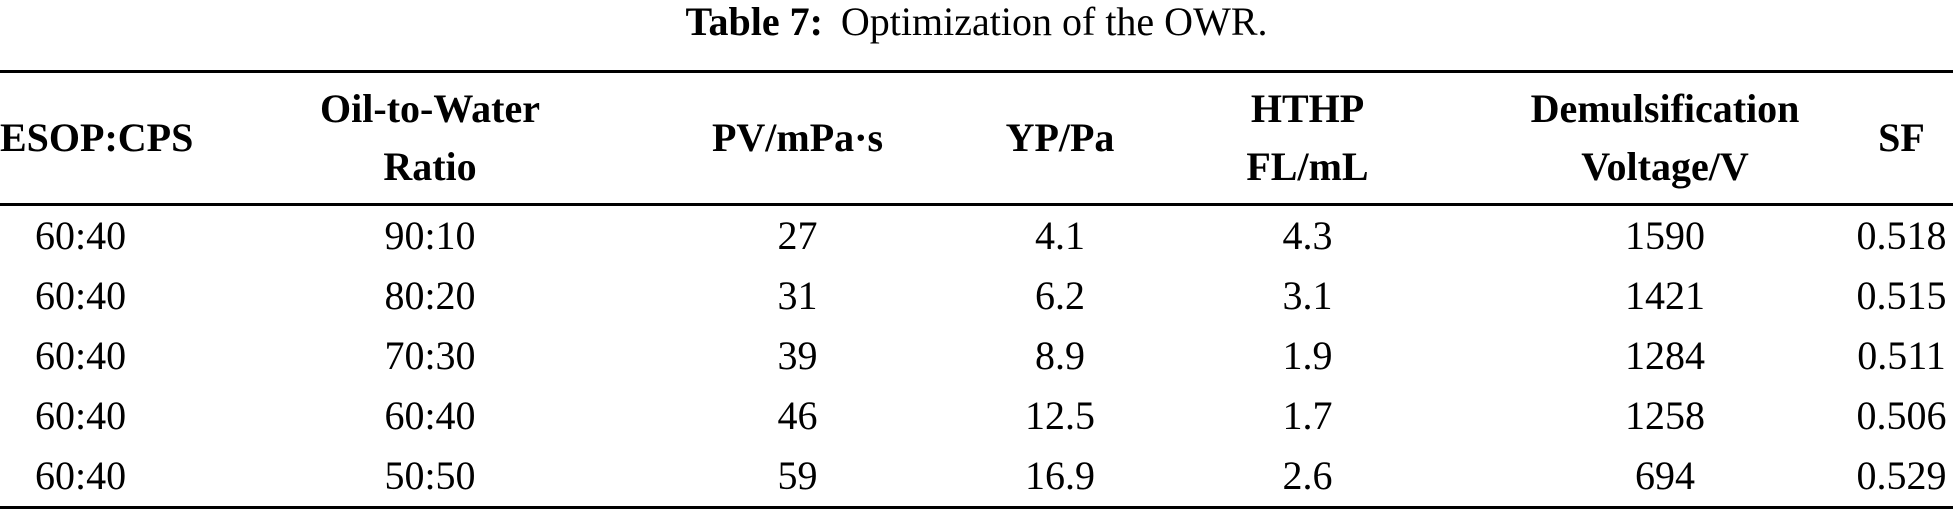  What do you see at coordinates (1901, 235) in the screenshot?
I see `cell-sf: 0.518` at bounding box center [1901, 235].